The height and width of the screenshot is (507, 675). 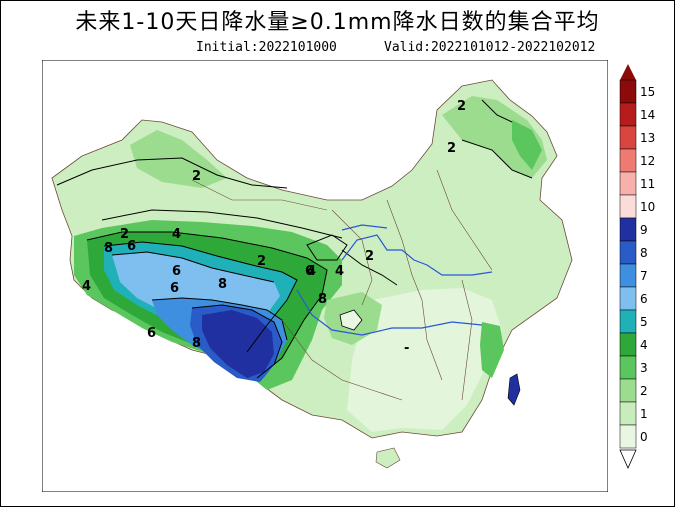 What do you see at coordinates (644, 276) in the screenshot?
I see `legend-label: 7` at bounding box center [644, 276].